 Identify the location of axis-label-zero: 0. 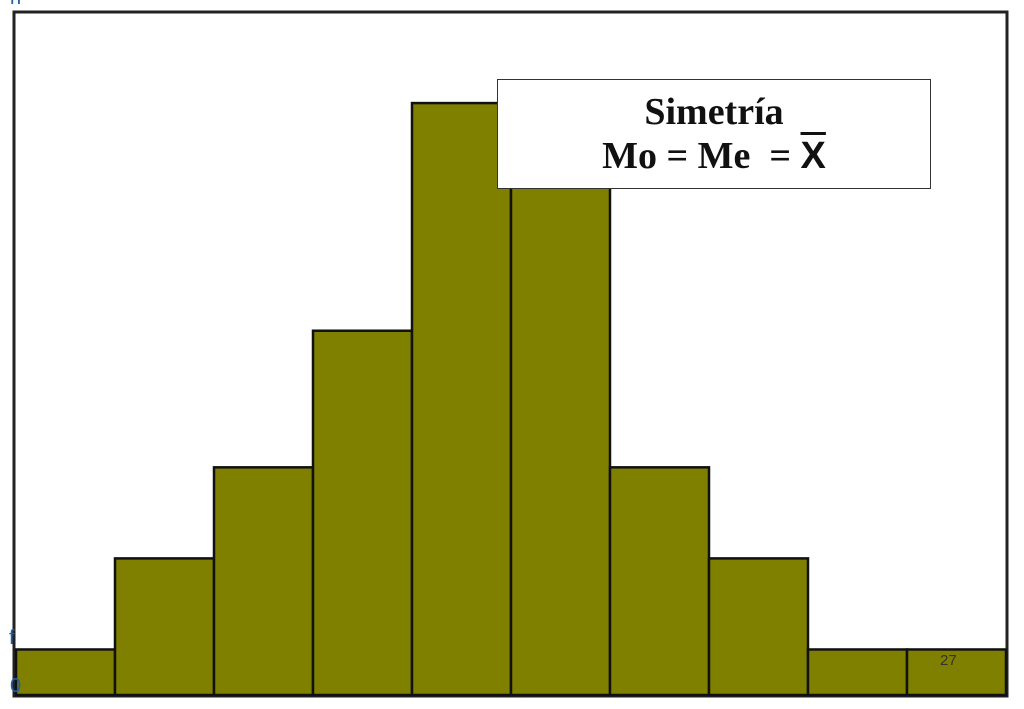
(16, 686).